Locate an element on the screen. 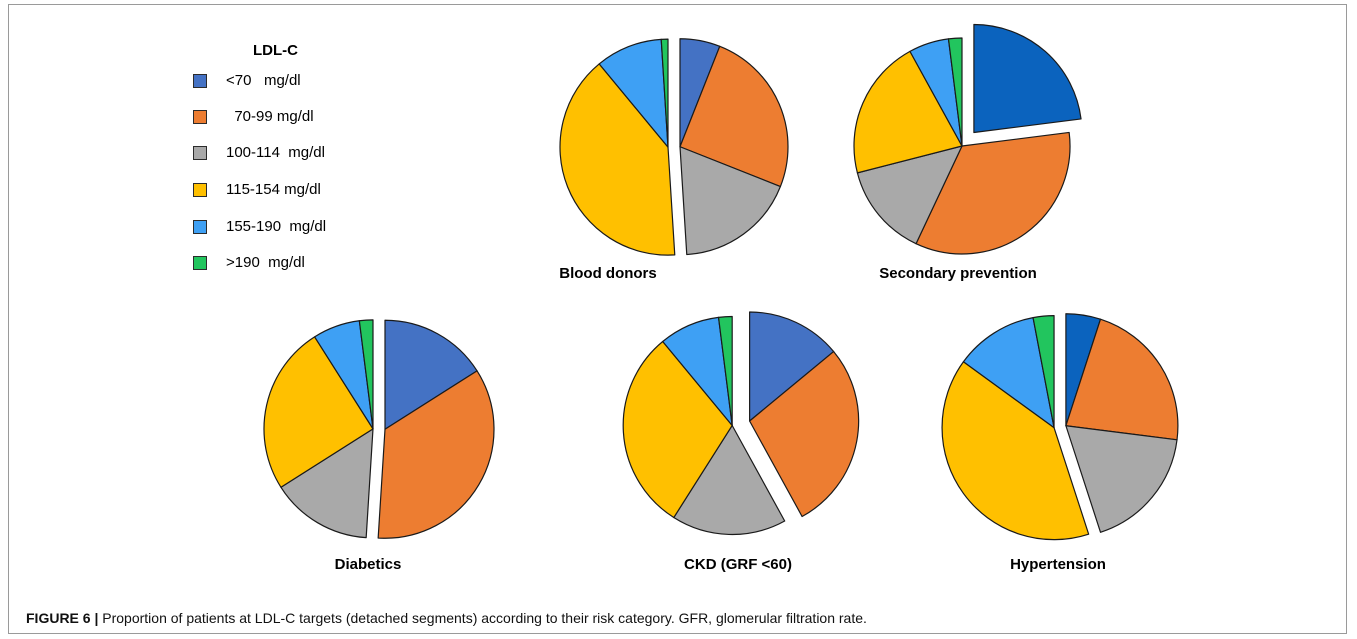 This screenshot has height=639, width=1357. pie-chart: Hypertension is located at coordinates (1060, 443).